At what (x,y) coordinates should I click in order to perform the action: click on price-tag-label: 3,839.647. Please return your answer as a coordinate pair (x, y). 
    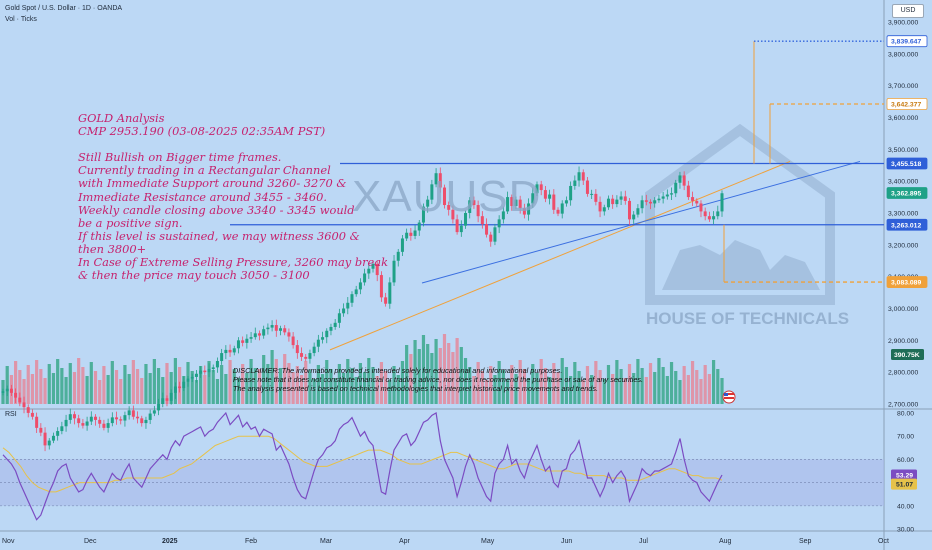
    Looking at the image, I should click on (906, 42).